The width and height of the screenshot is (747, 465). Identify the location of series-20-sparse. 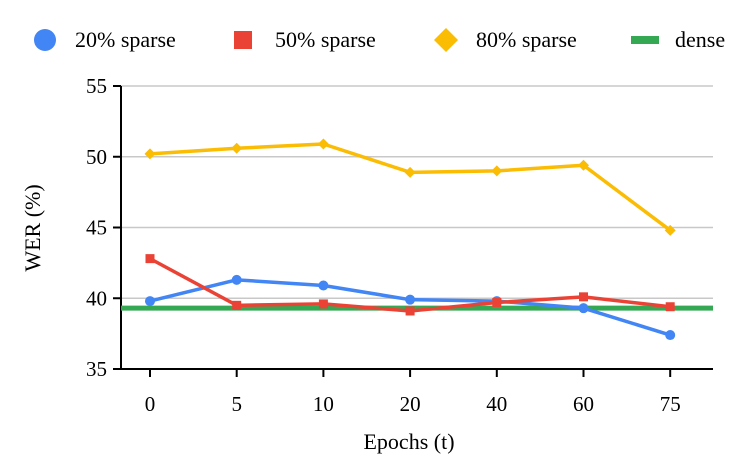
(410, 307).